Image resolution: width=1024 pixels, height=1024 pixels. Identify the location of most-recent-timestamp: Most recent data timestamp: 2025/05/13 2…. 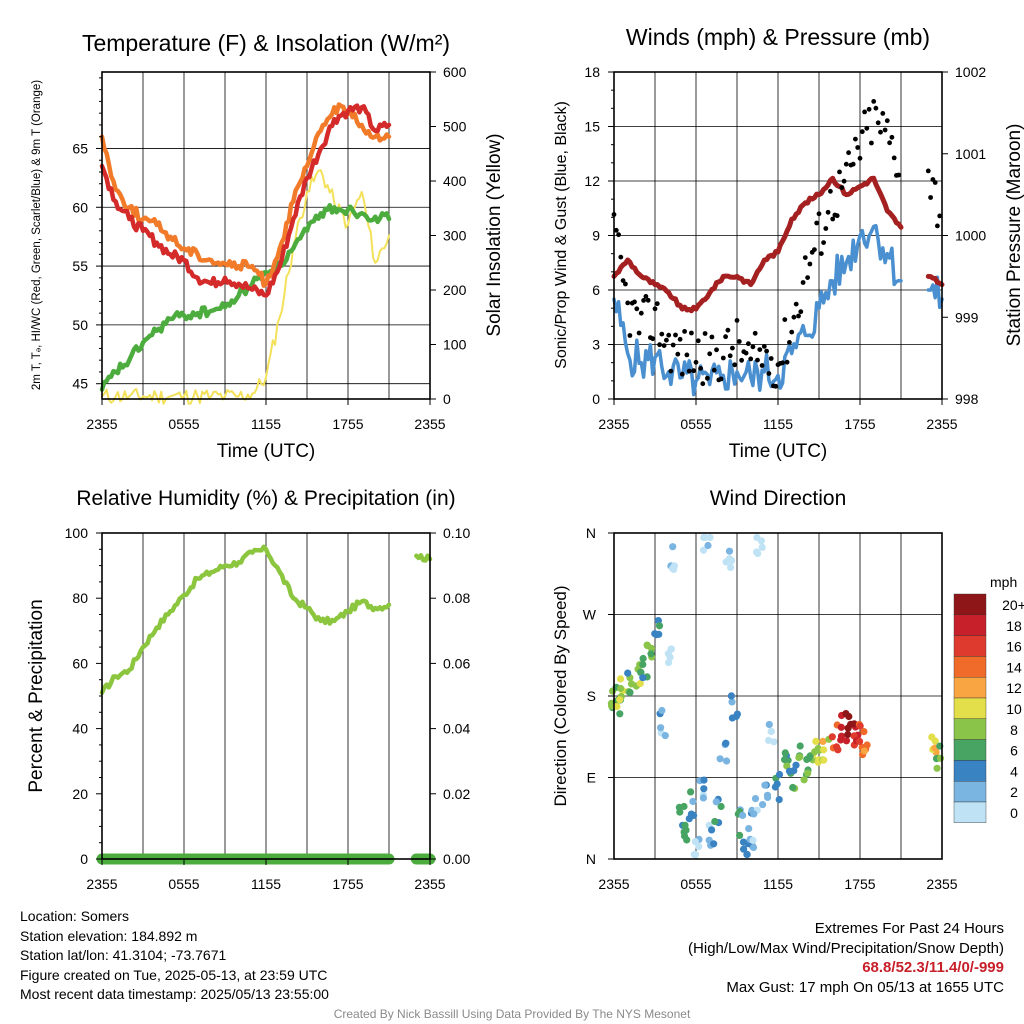
(174, 994).